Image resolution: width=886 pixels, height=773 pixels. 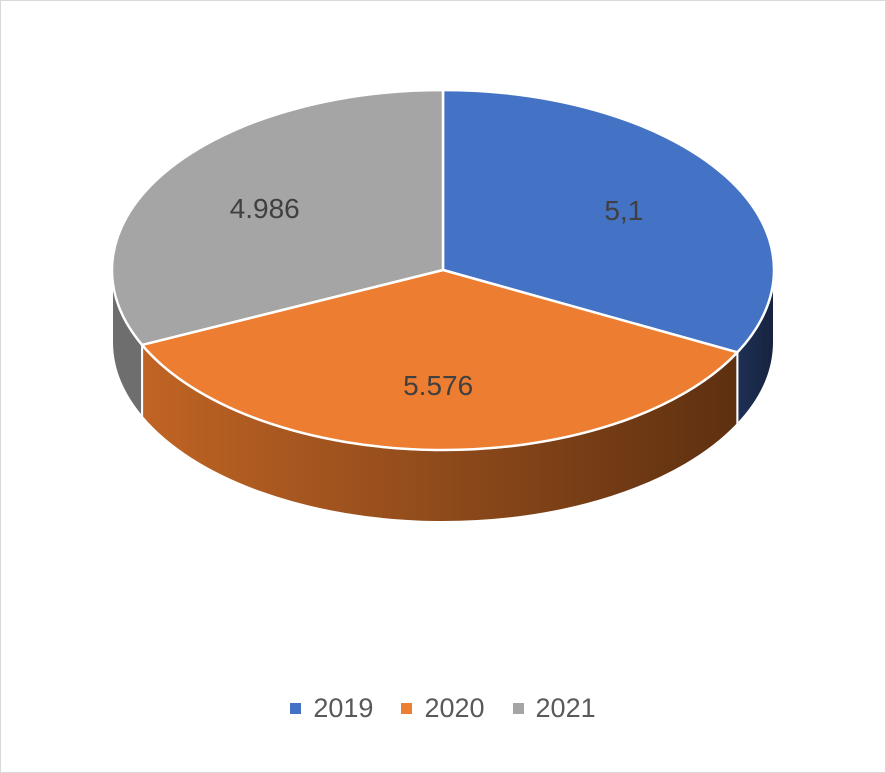 I want to click on legend-swatch-2021, so click(x=518, y=708).